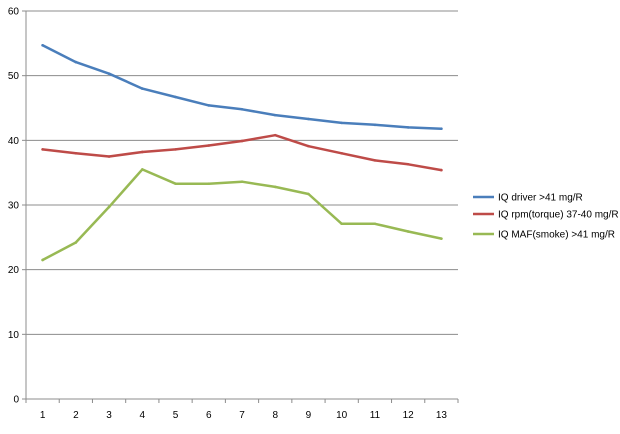  What do you see at coordinates (14, 335) in the screenshot?
I see `y-tick-label: 10` at bounding box center [14, 335].